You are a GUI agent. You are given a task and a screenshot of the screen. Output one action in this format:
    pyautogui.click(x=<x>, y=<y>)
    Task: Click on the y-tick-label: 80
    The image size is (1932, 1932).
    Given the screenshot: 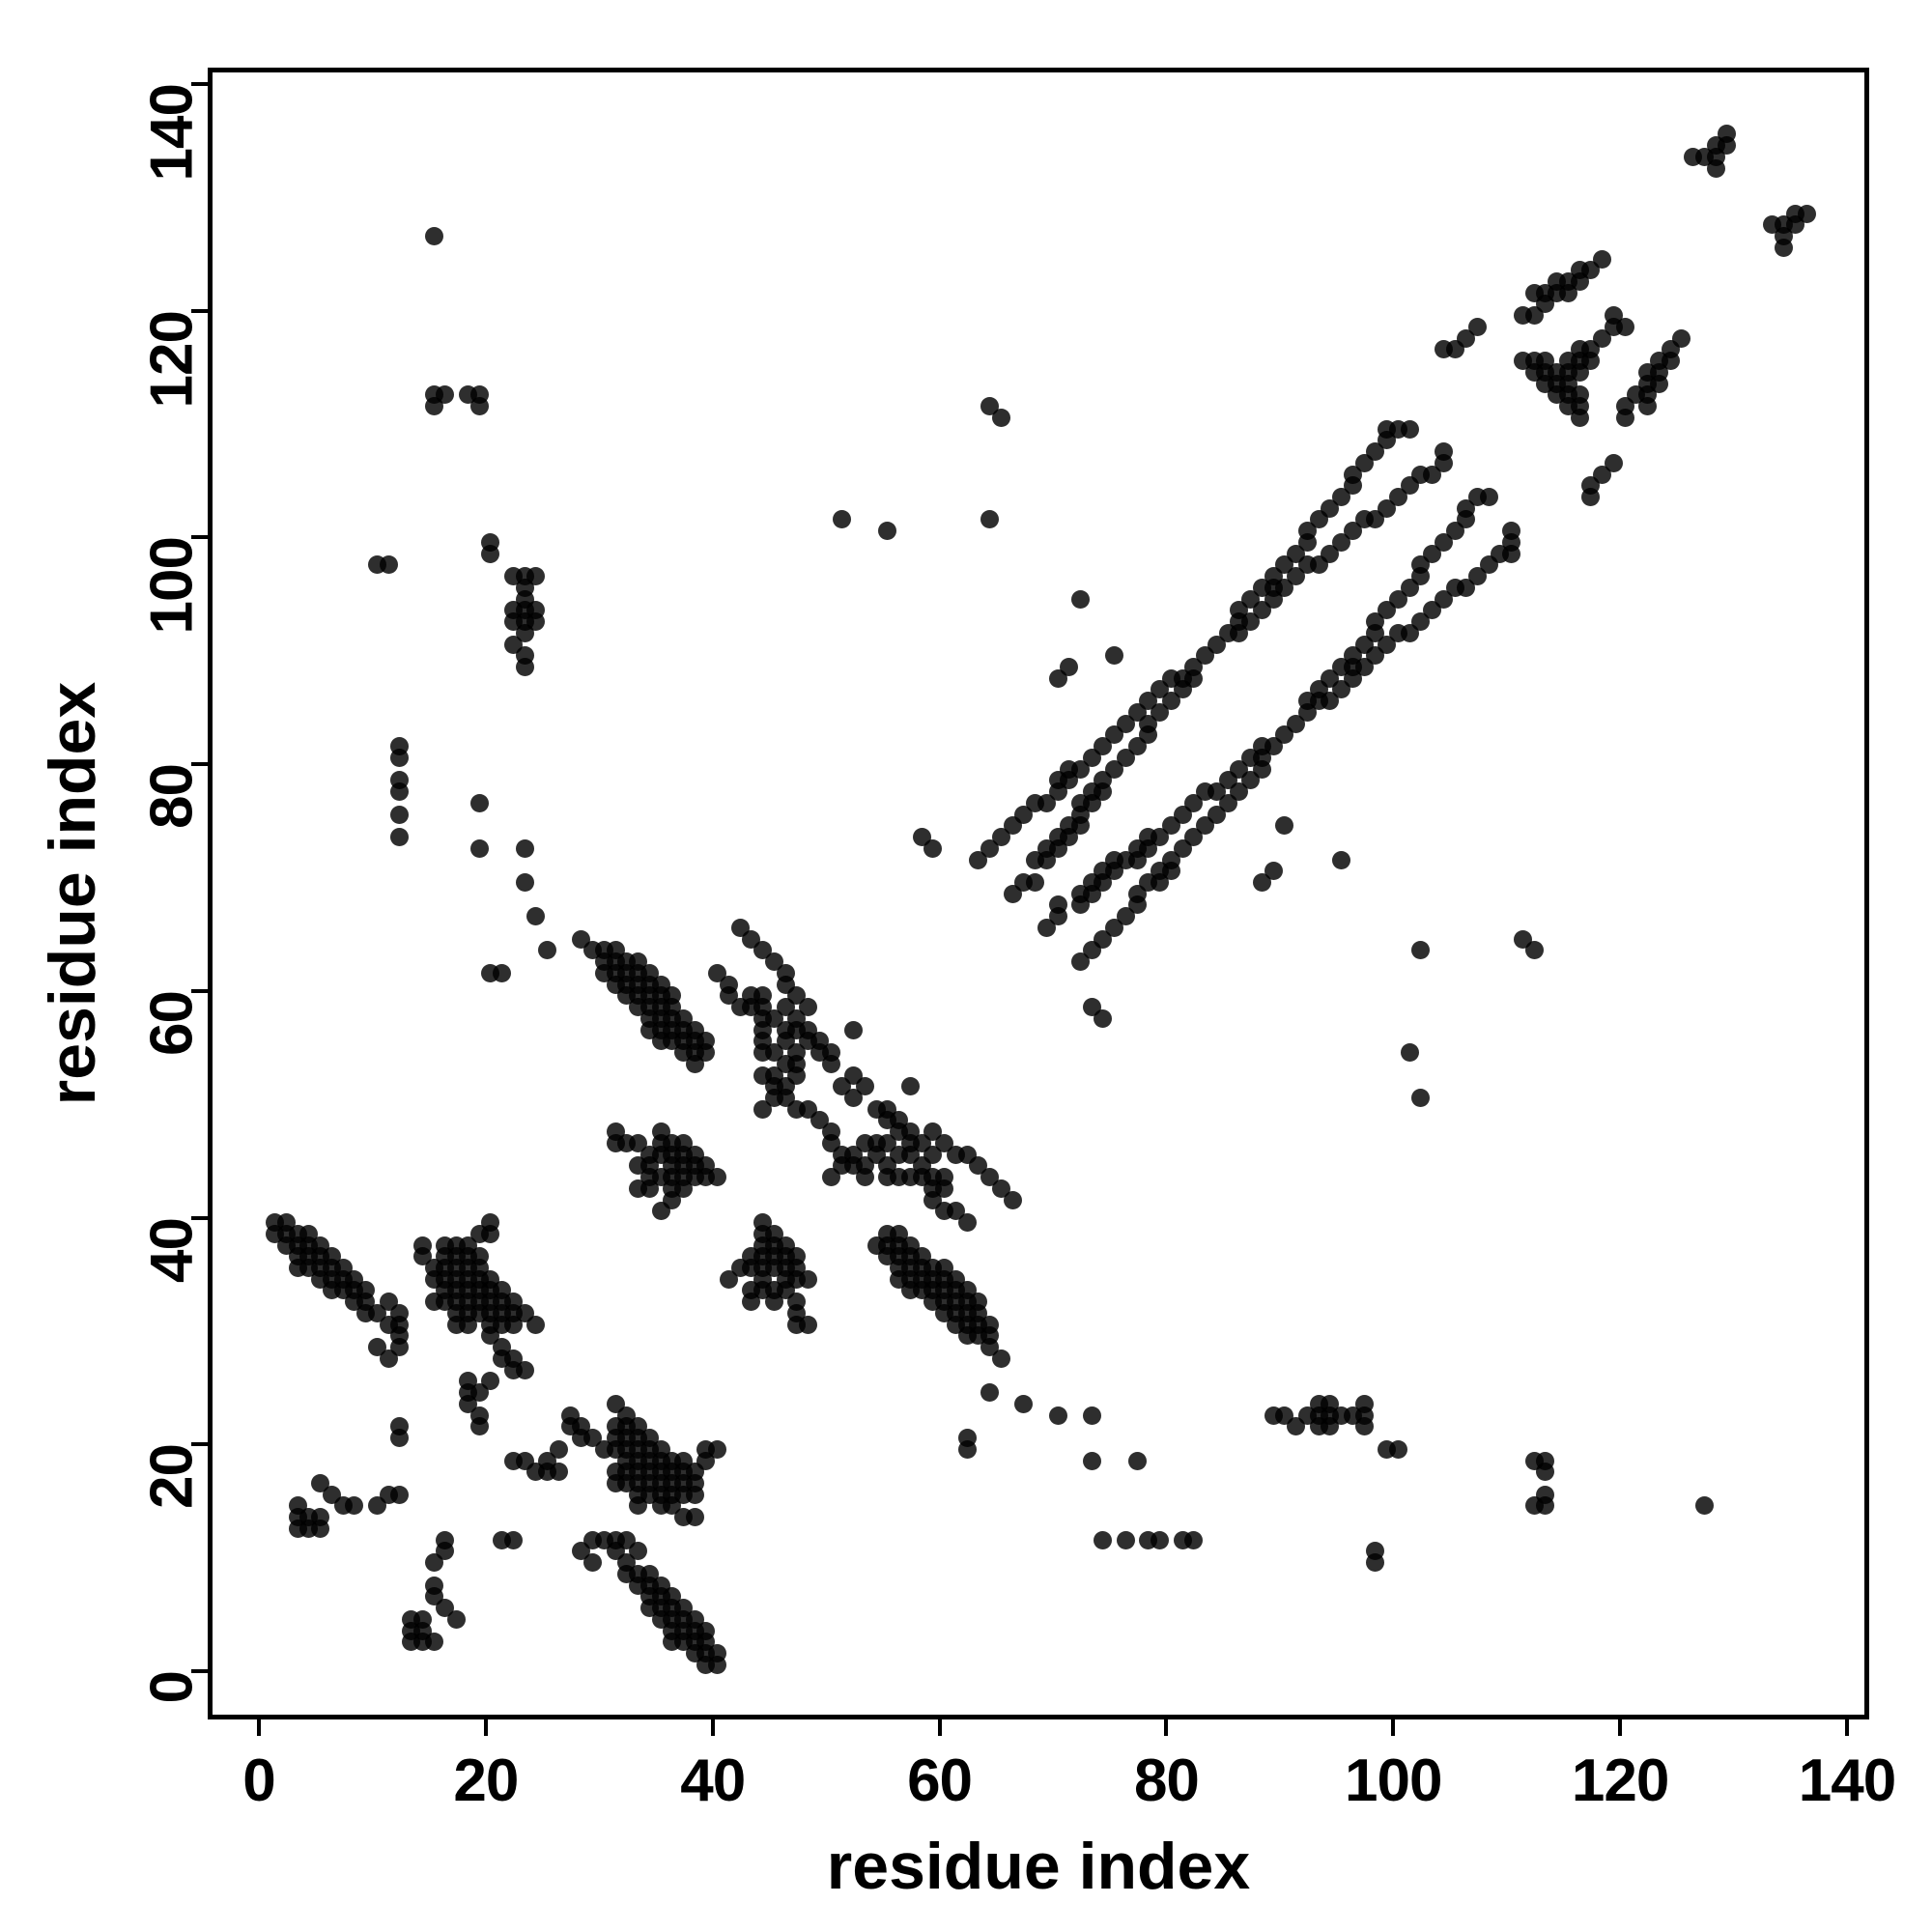 What is the action you would take?
    pyautogui.click(x=172, y=797)
    